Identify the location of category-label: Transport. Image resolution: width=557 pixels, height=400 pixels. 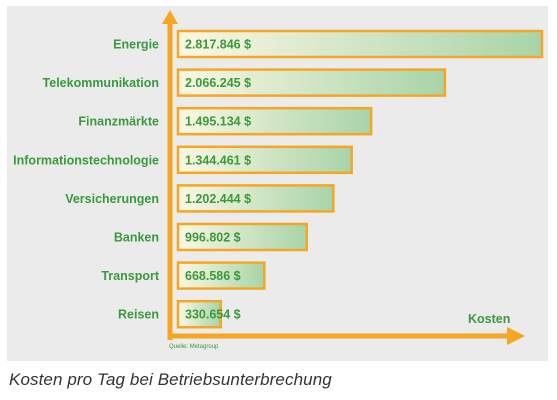
(130, 276).